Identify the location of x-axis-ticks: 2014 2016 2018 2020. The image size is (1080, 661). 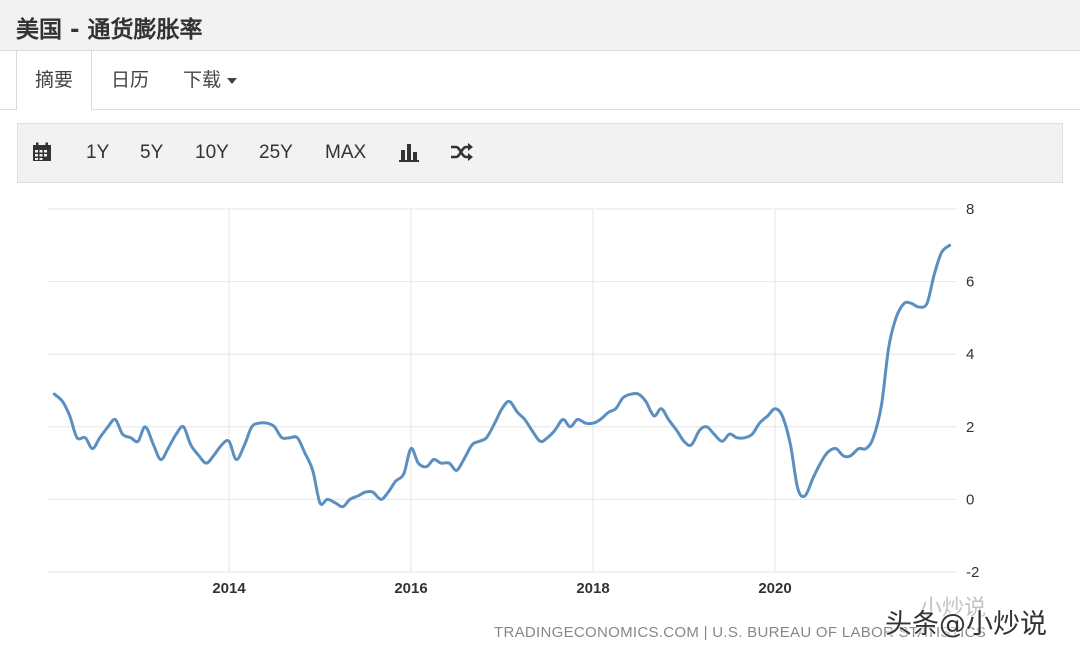
(501, 588).